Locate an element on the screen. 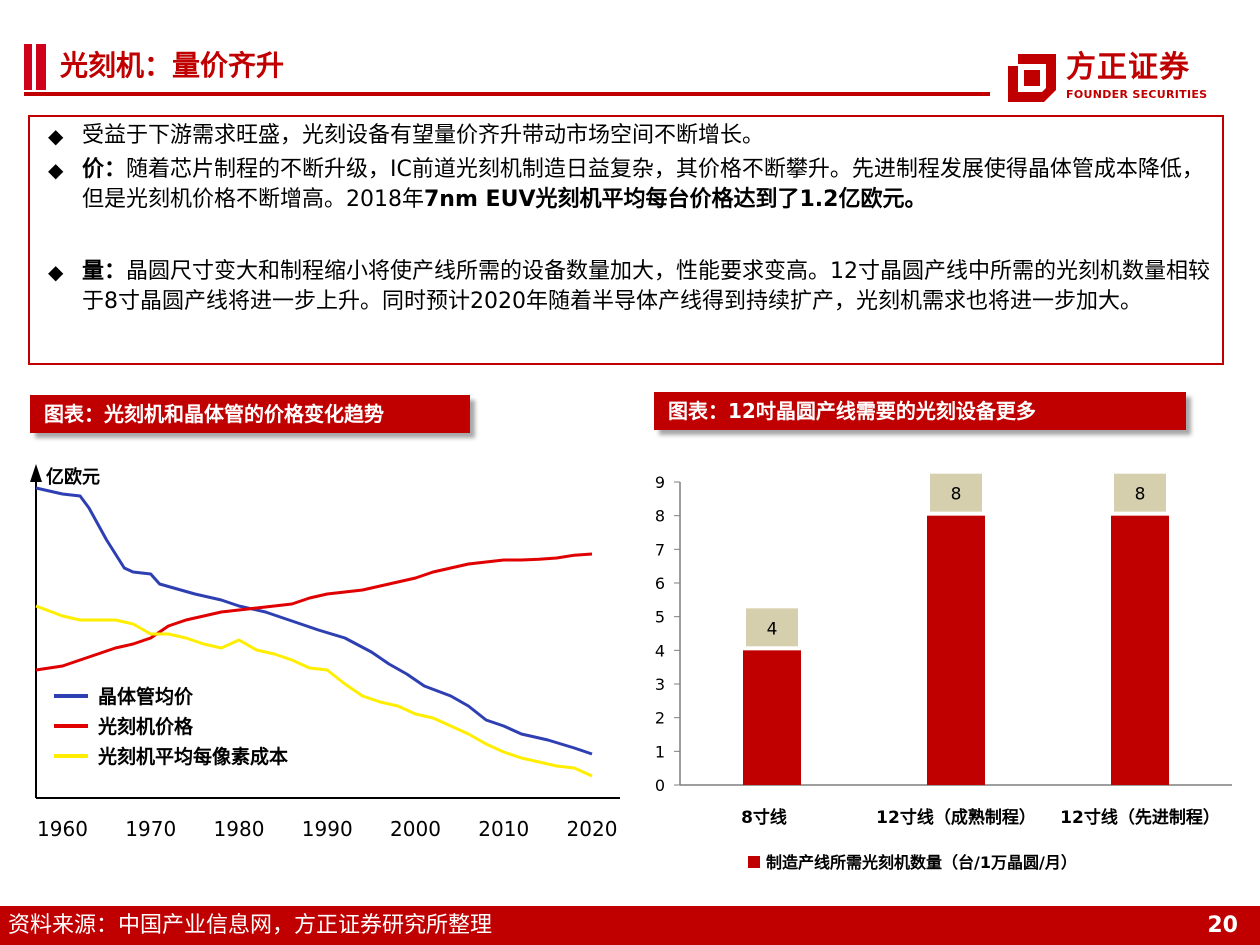 Image resolution: width=1260 pixels, height=945 pixels. bar-value-label: 4 is located at coordinates (772, 629).